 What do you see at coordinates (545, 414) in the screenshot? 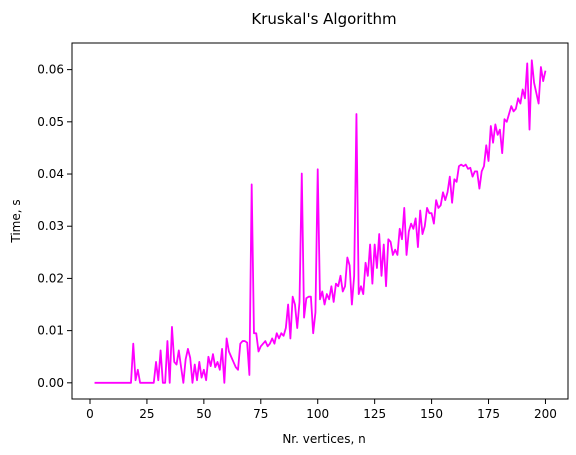
I see `x-tick-label: 200` at bounding box center [545, 414].